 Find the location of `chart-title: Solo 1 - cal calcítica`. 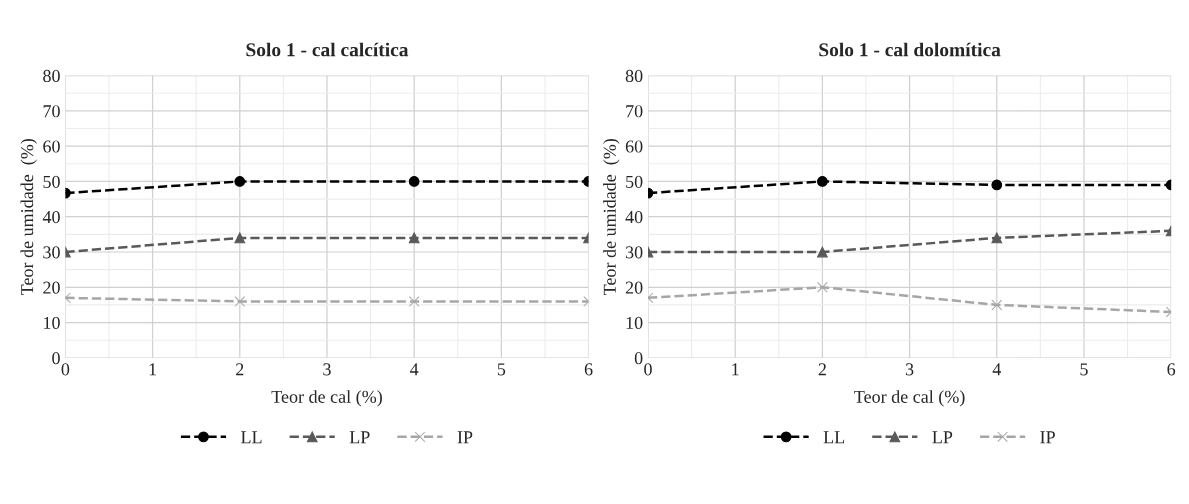

chart-title: Solo 1 - cal calcítica is located at coordinates (327, 49).